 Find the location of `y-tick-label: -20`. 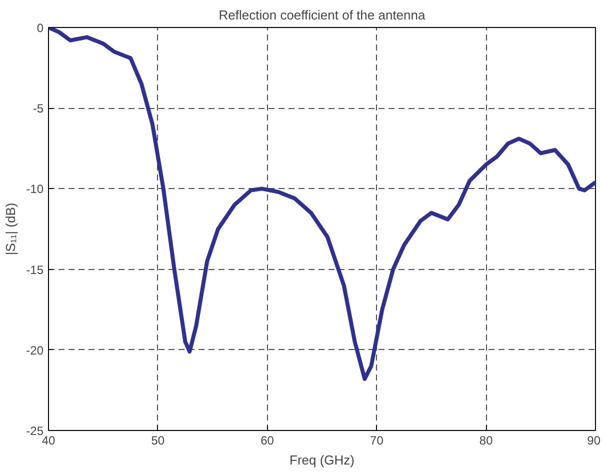

y-tick-label: -20 is located at coordinates (35, 350).